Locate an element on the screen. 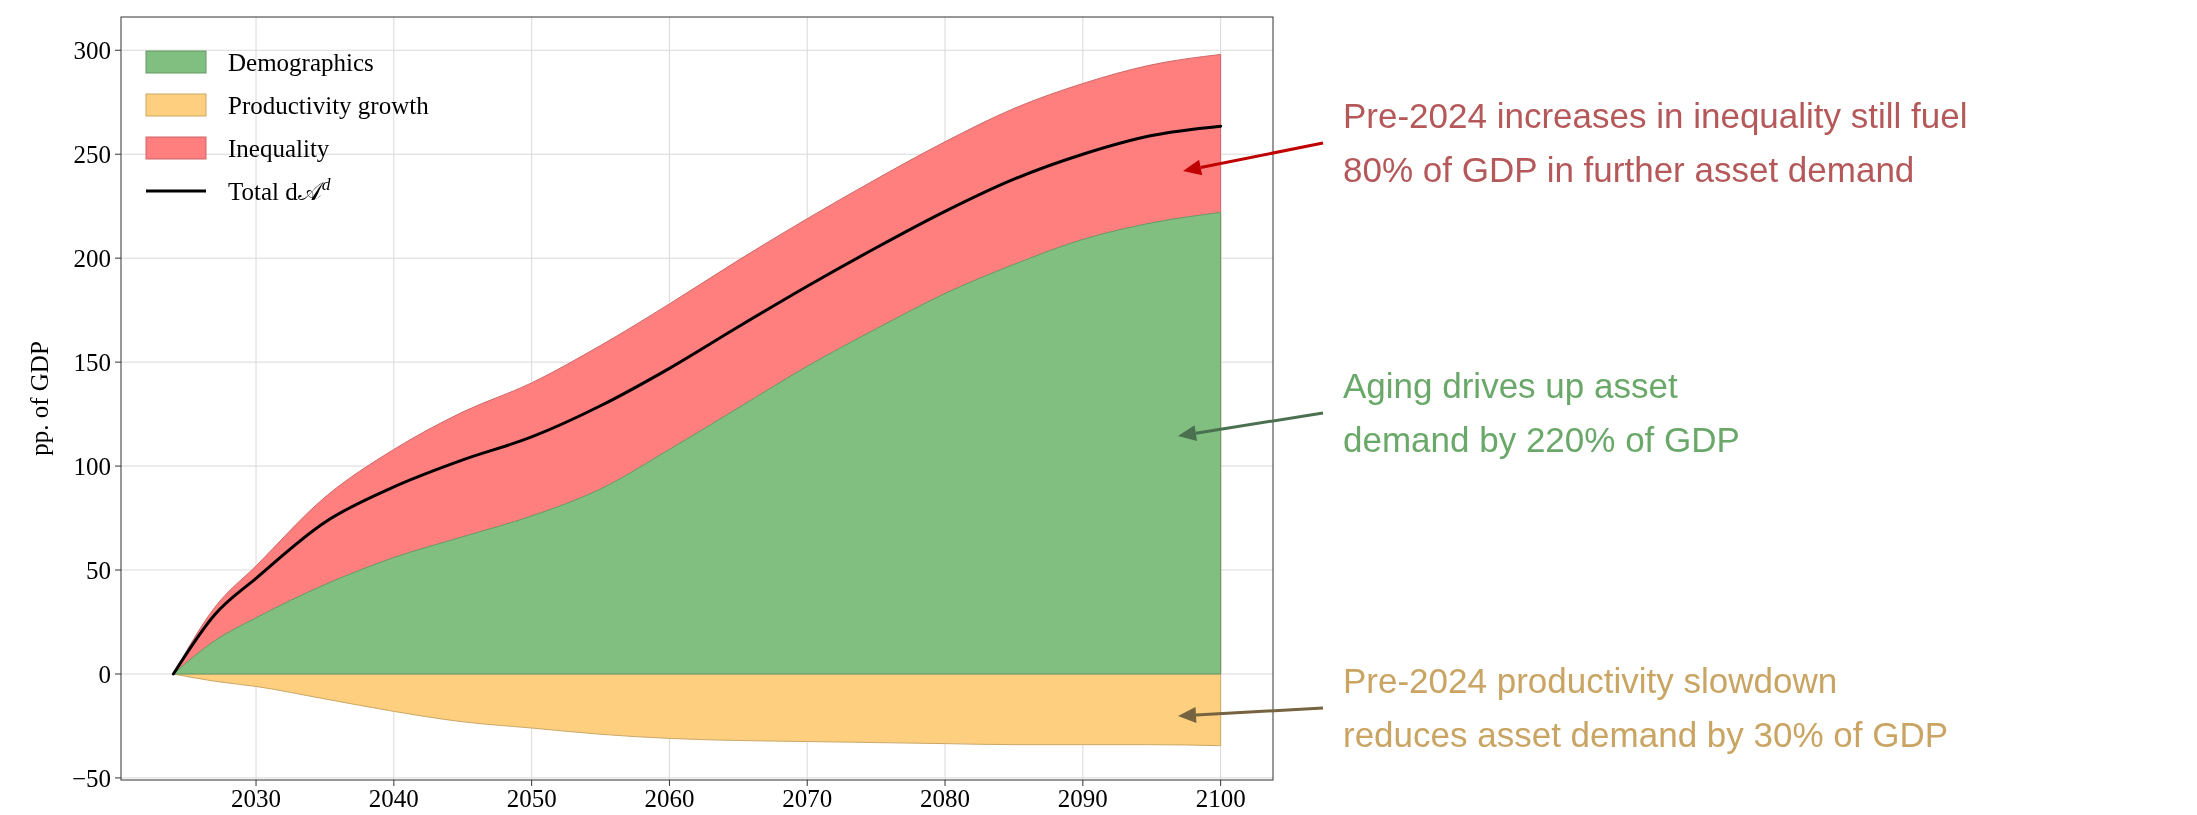 The width and height of the screenshot is (2197, 815). y-tick-label: 150 is located at coordinates (92, 362).